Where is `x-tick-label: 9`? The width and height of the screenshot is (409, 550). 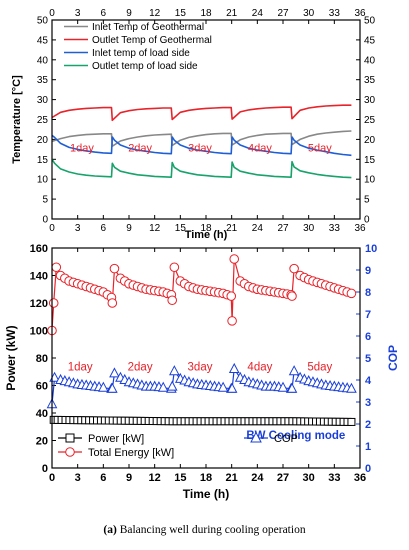 x-tick-label: 9 is located at coordinates (129, 228).